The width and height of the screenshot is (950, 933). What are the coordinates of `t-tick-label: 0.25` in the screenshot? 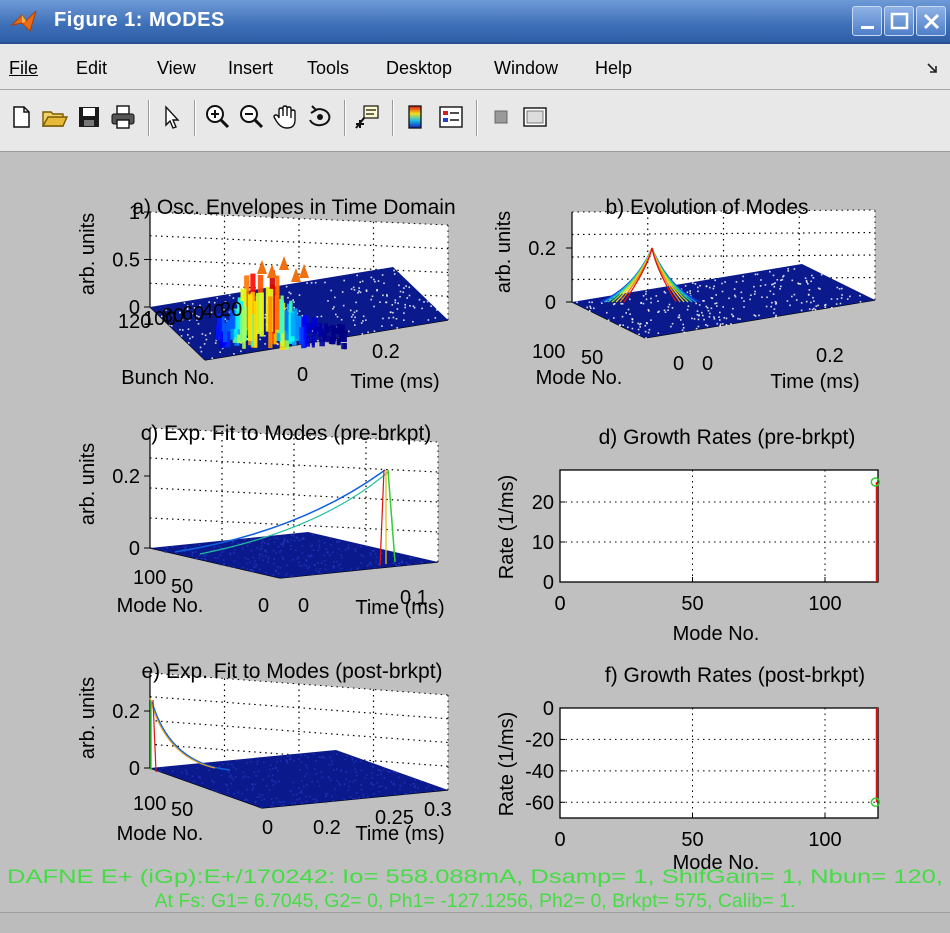 It's located at (394, 818).